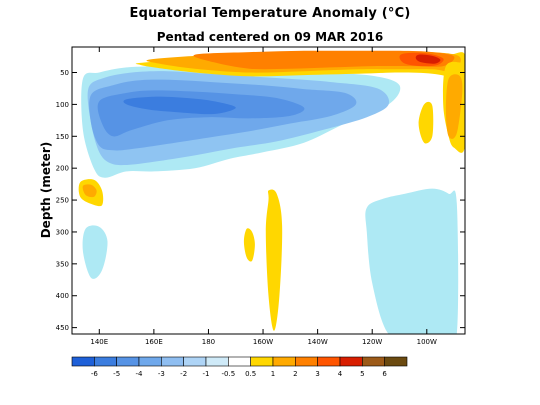  What do you see at coordinates (270, 37) in the screenshot?
I see `chart-subtitle: Pentad centered on 09 MAR 2016` at bounding box center [270, 37].